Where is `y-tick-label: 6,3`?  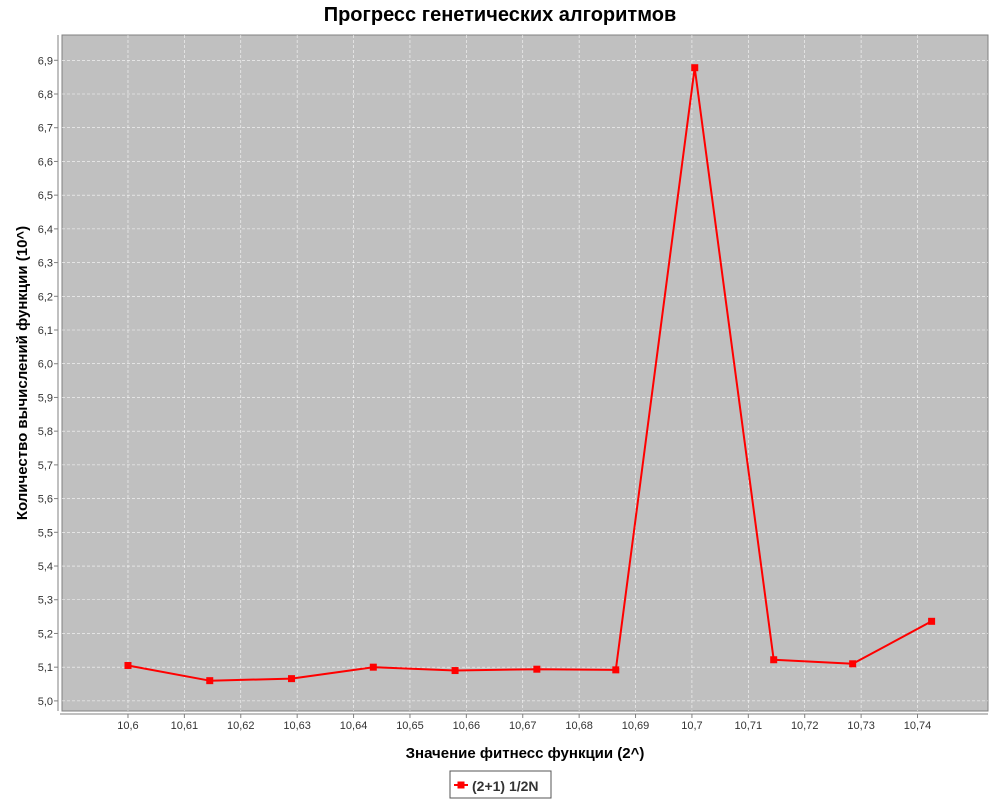 y-tick-label: 6,3 is located at coordinates (45, 264).